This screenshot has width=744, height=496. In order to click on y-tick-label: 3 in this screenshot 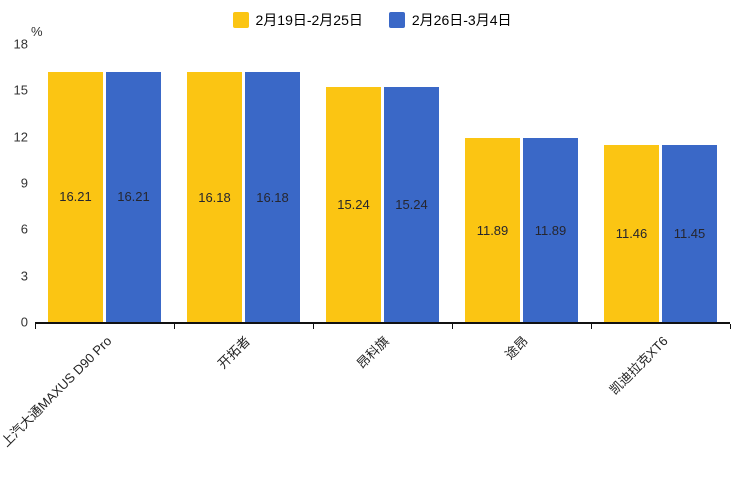, I will do `click(24, 276)`.